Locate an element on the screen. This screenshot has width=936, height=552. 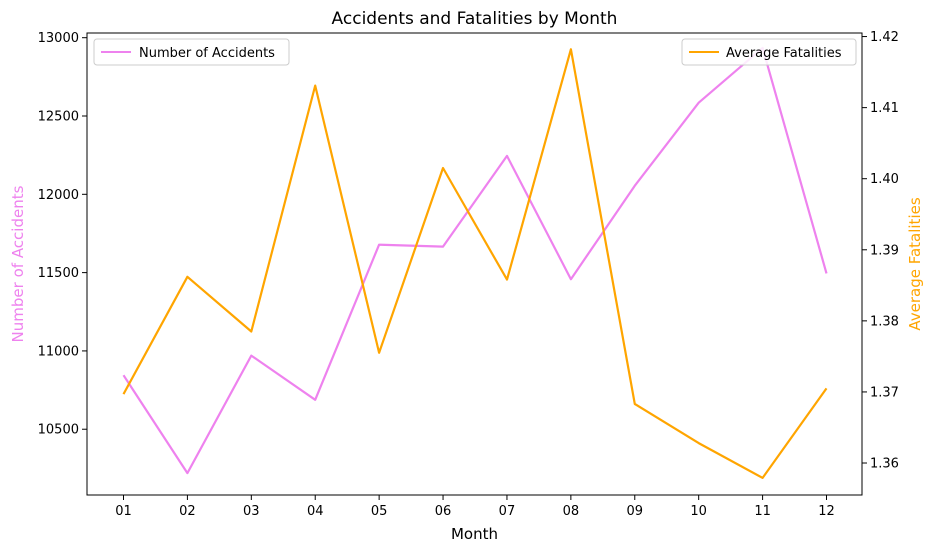
left-tick-label: 11500 is located at coordinates (58, 273).